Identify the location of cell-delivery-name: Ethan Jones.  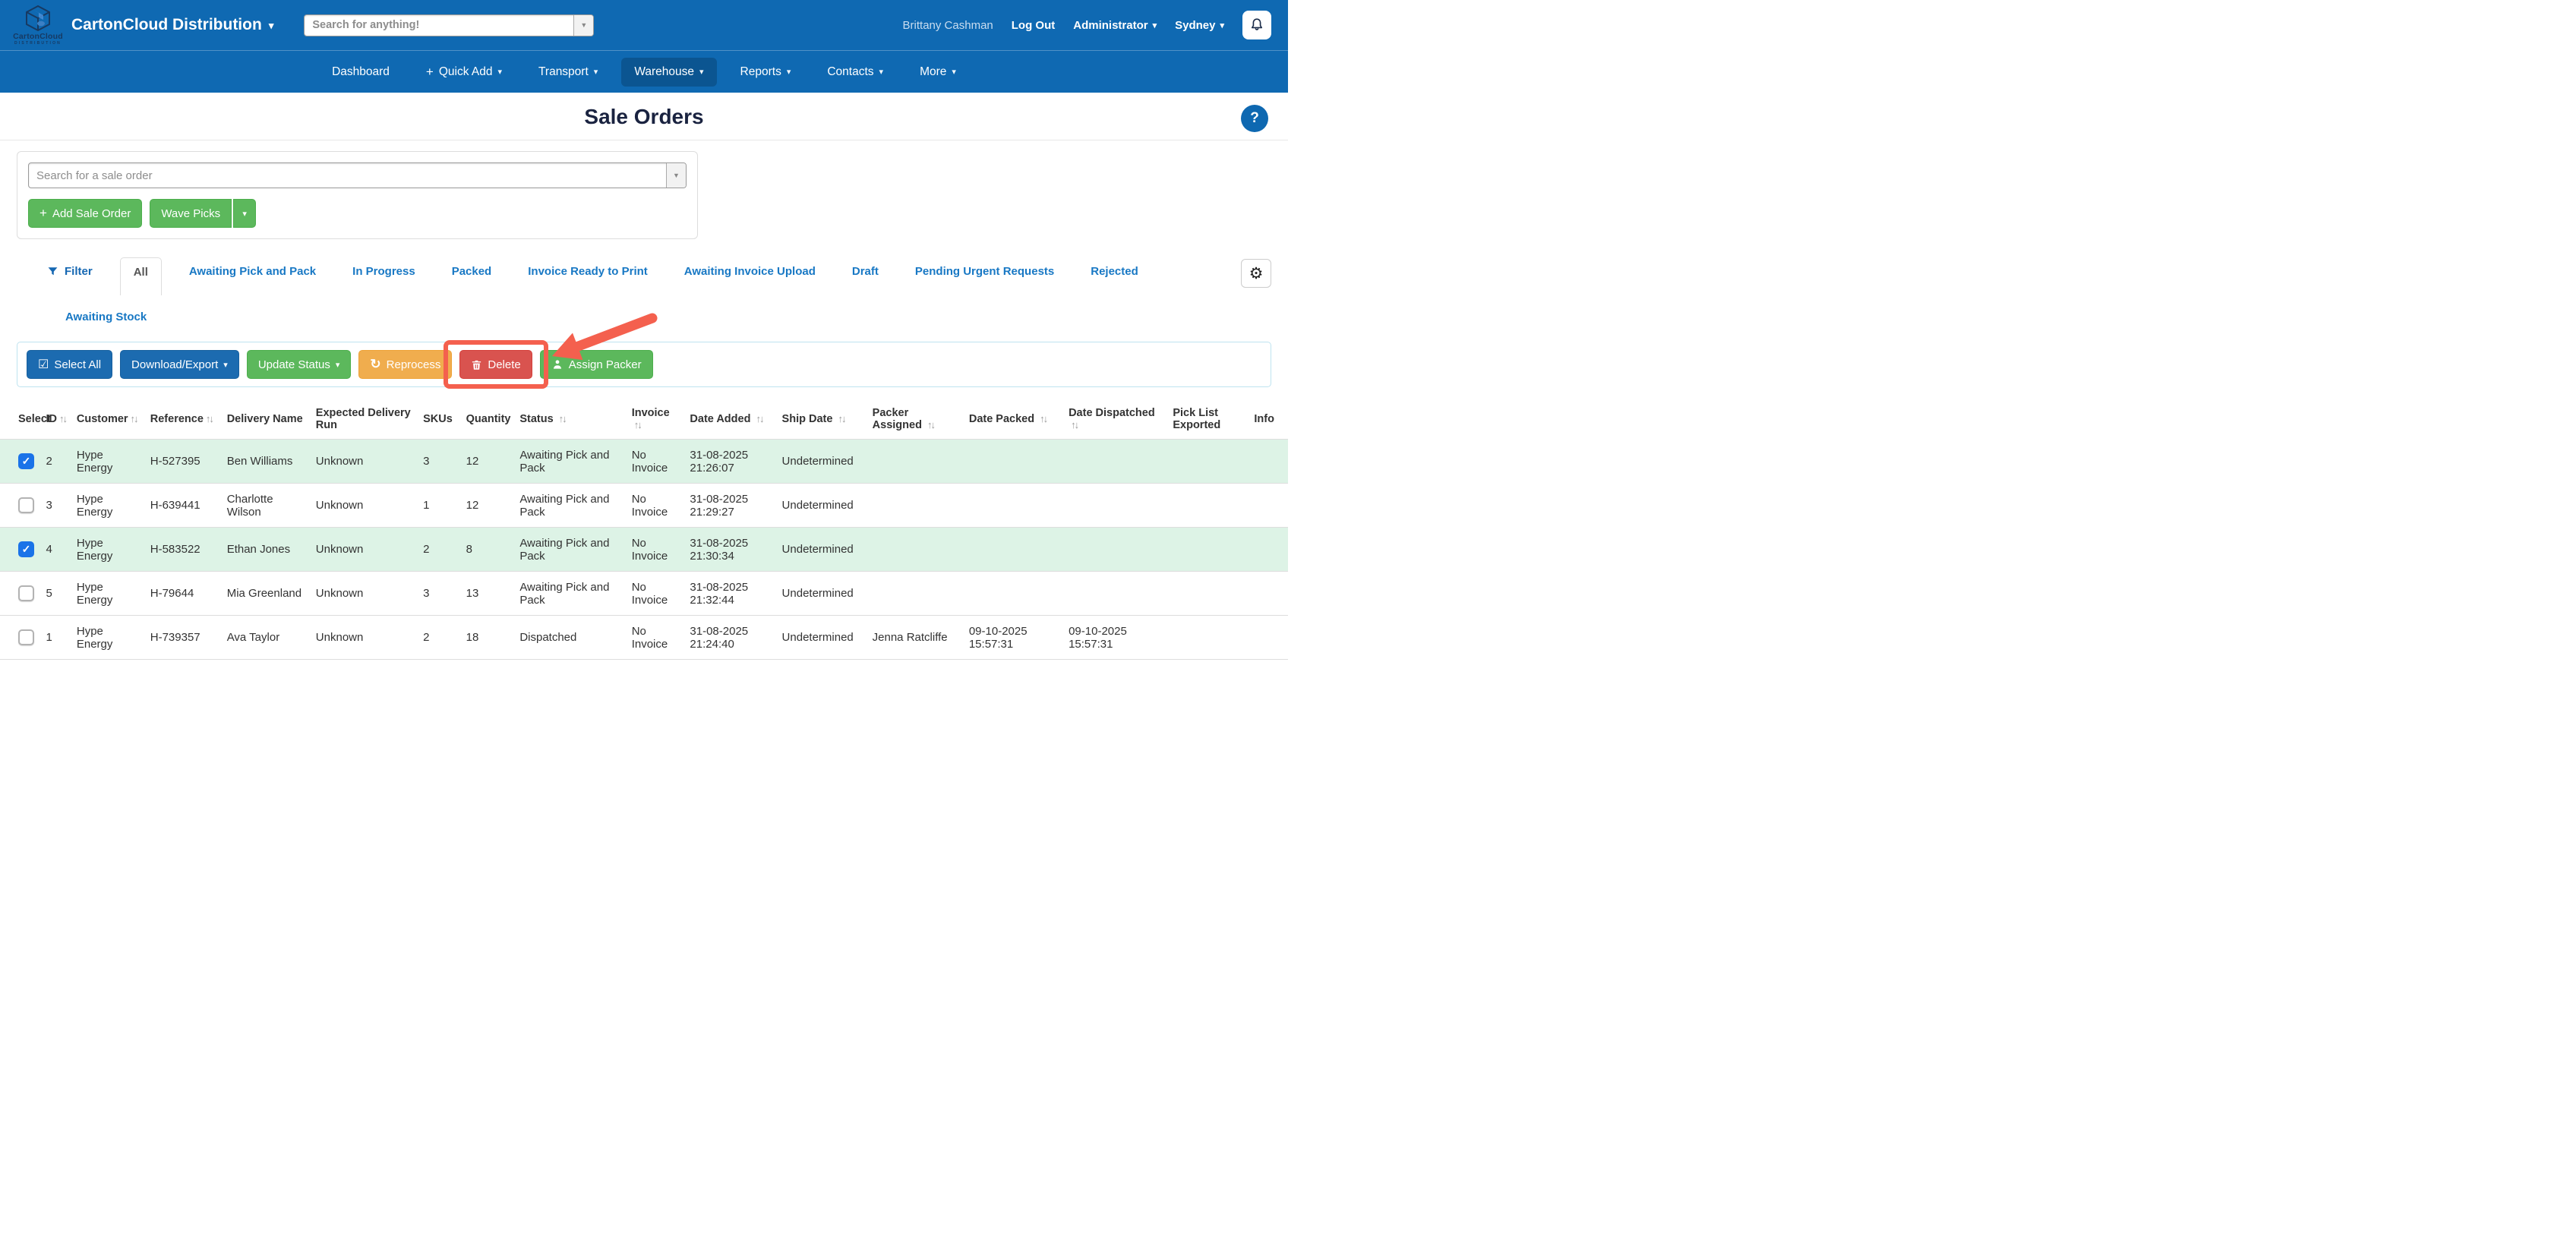
(265, 549).